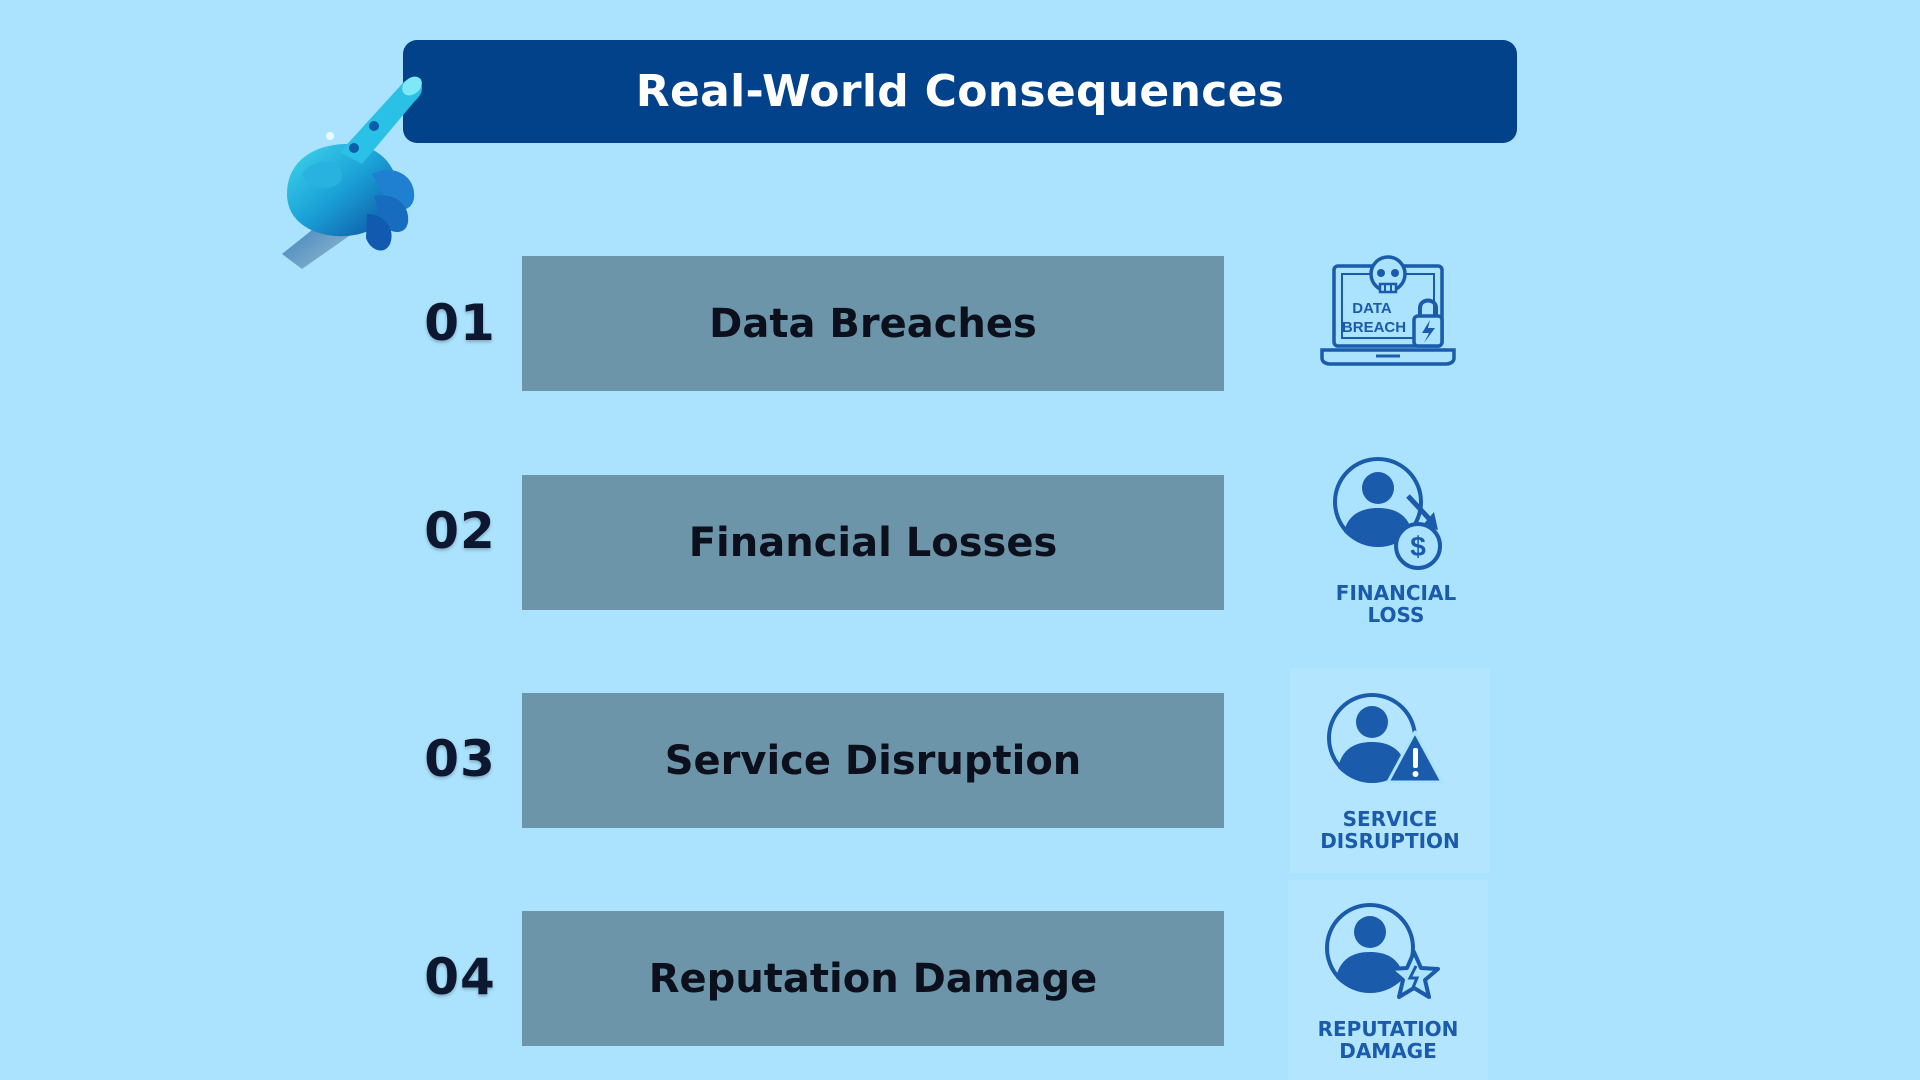 This screenshot has height=1080, width=1920. Describe the element at coordinates (460, 977) in the screenshot. I see `item-number: 04` at that location.